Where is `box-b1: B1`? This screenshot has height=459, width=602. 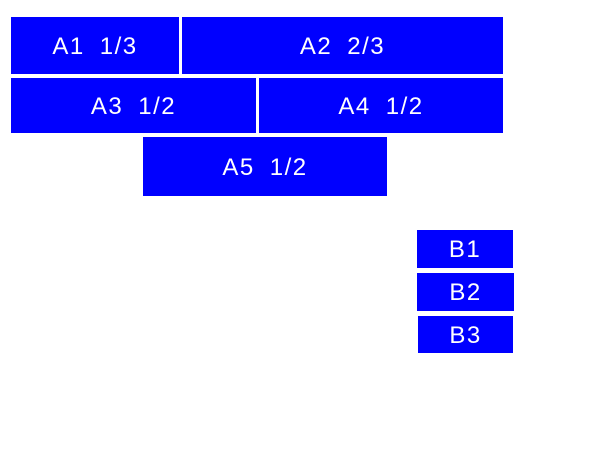 box-b1: B1 is located at coordinates (465, 249).